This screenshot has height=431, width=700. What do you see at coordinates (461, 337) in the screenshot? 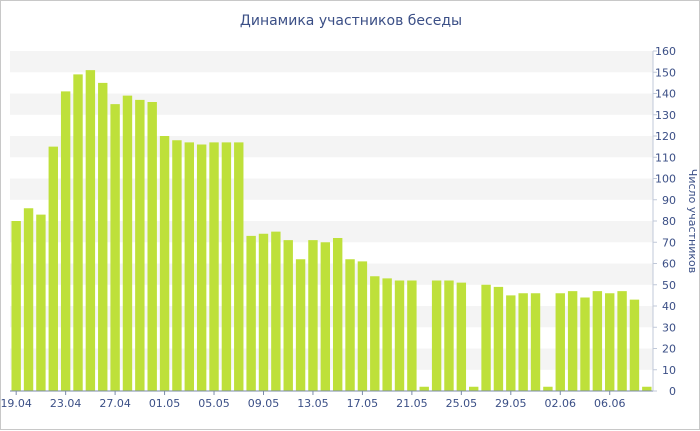
I see `bar-25.05` at bounding box center [461, 337].